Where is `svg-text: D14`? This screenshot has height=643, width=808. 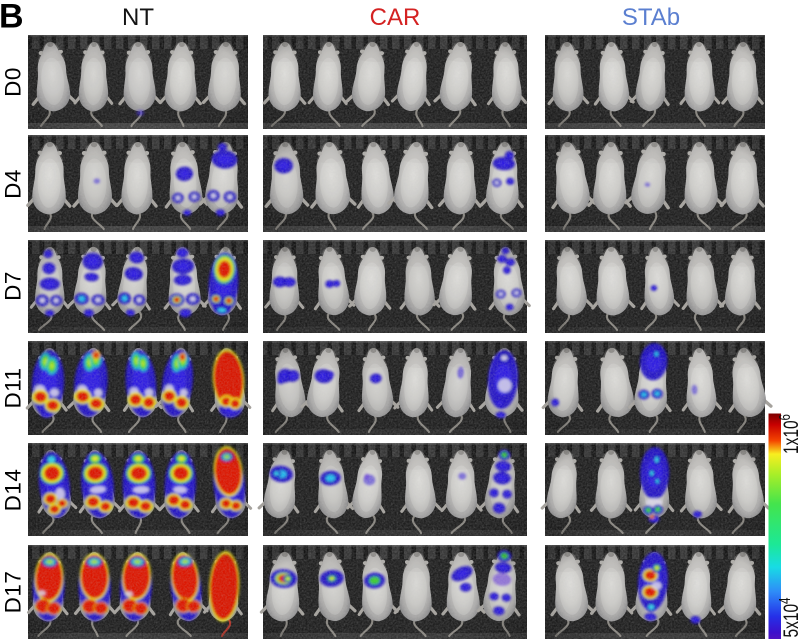
svg-text: D14 is located at coordinates (13, 490).